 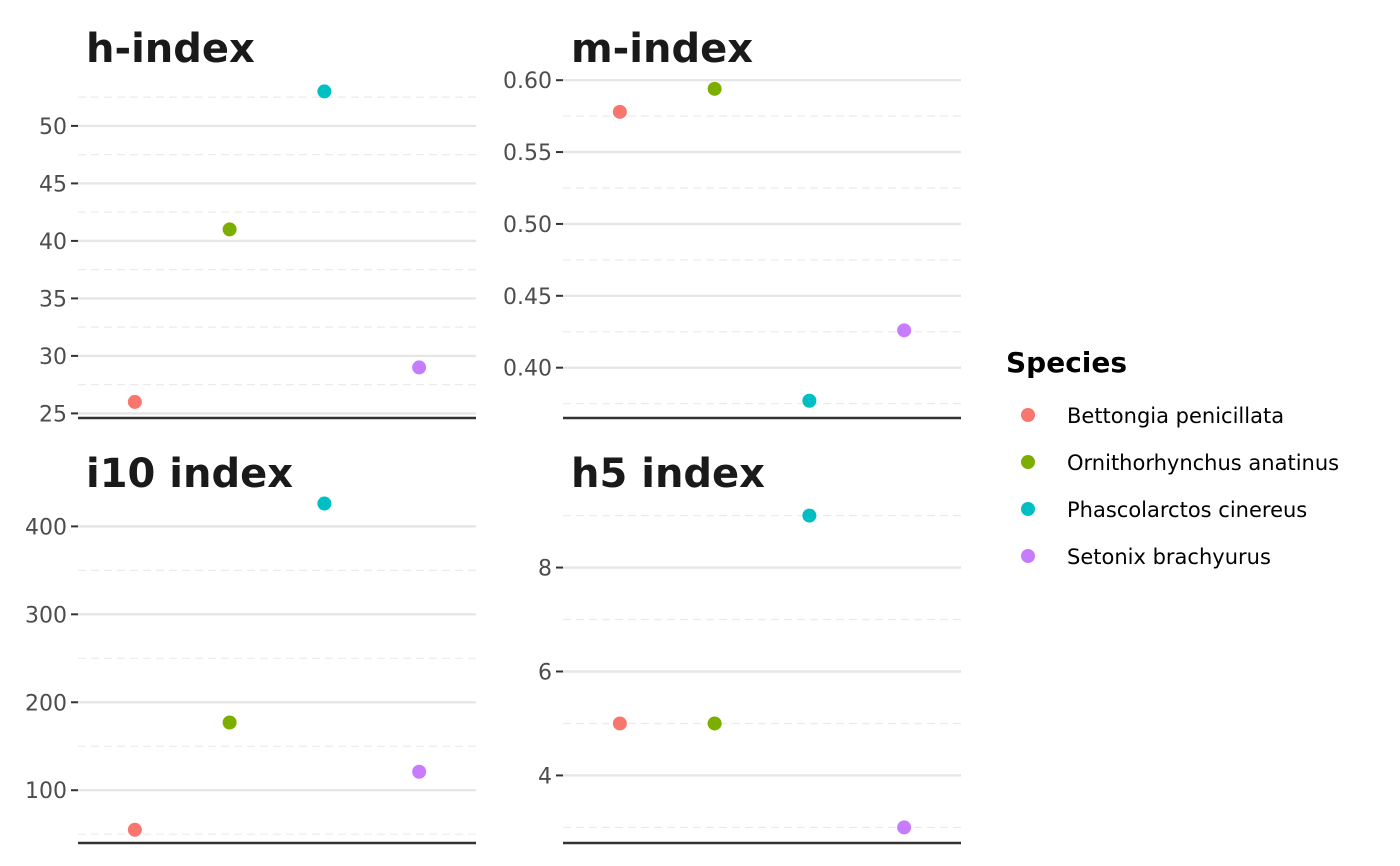 I want to click on y-tick-label: 0.40, so click(x=527, y=369).